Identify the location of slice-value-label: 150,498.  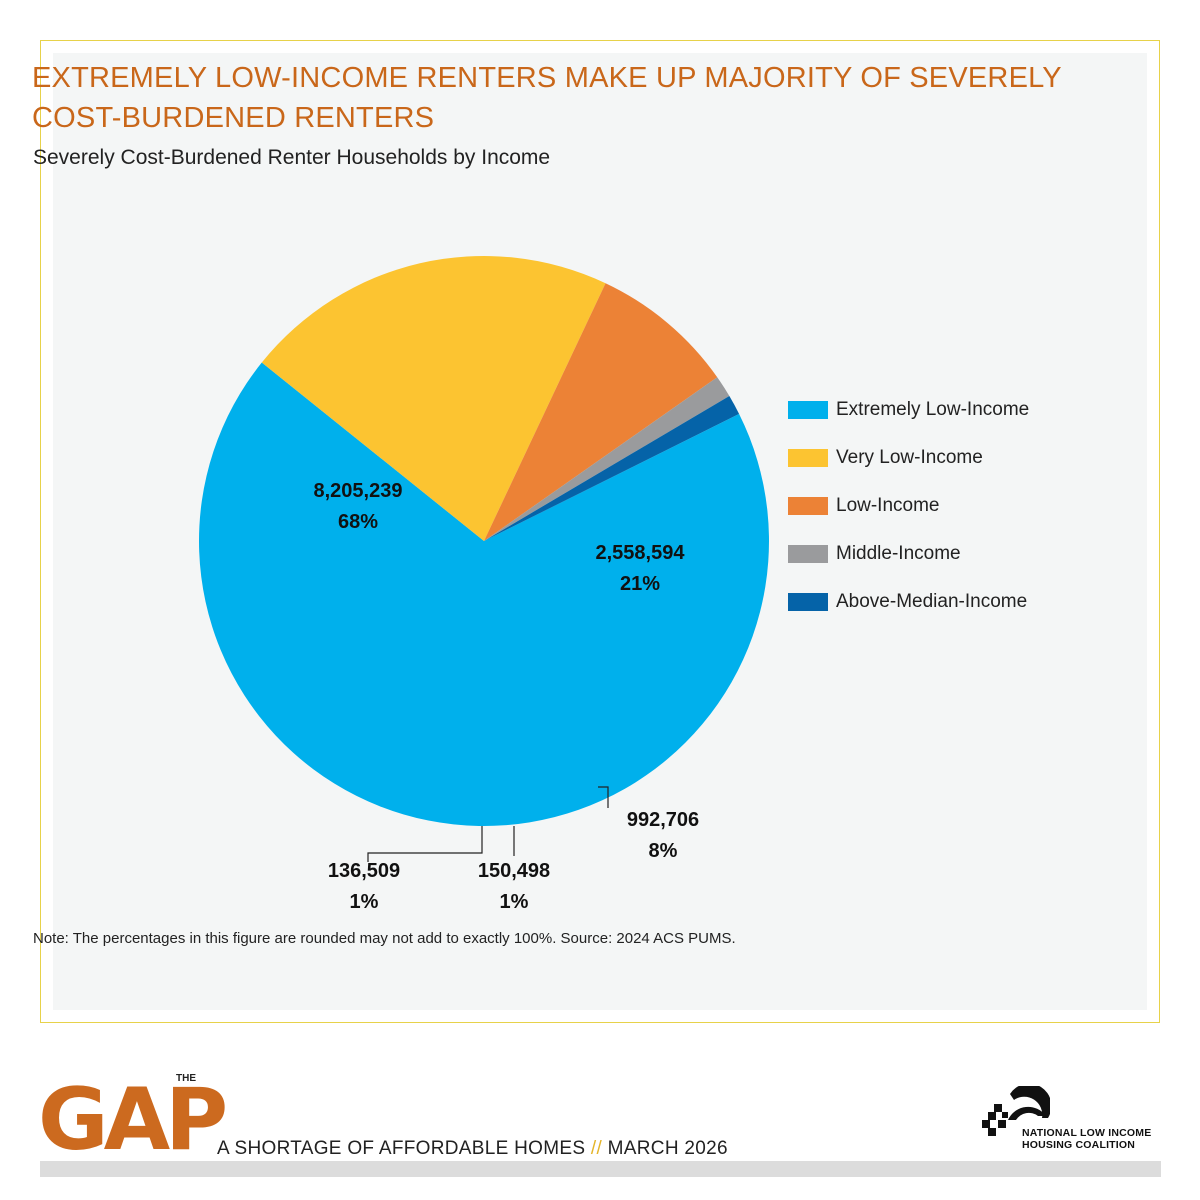
(514, 871).